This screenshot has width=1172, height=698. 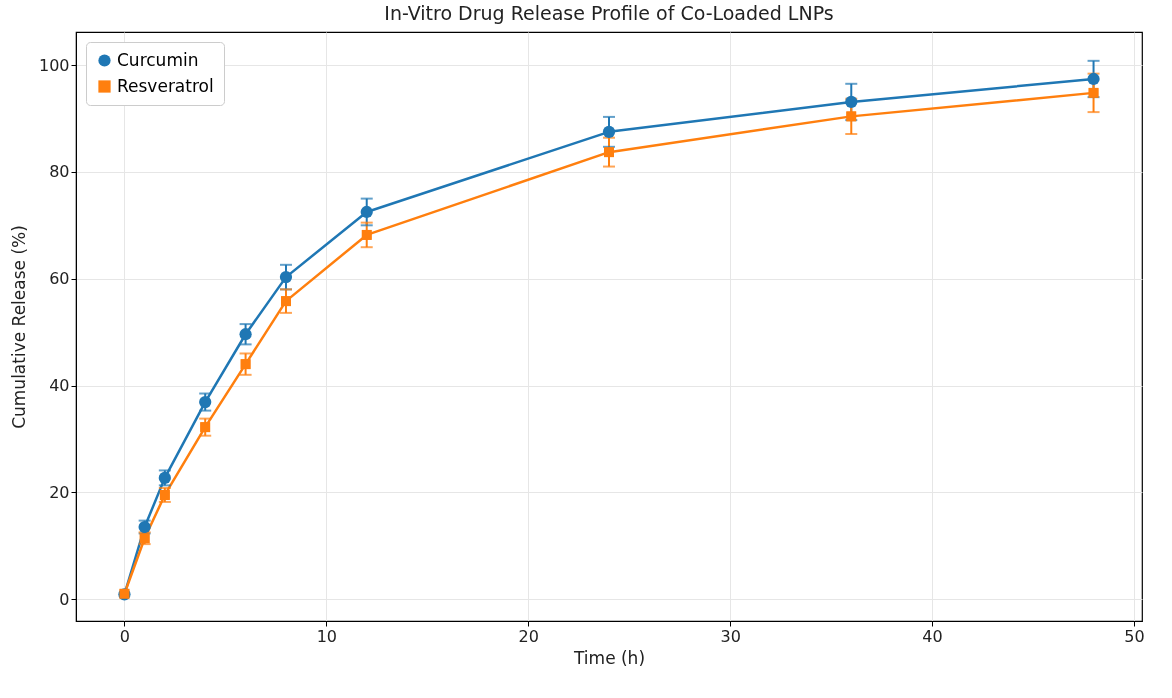 What do you see at coordinates (932, 636) in the screenshot?
I see `x-tick-label: 40` at bounding box center [932, 636].